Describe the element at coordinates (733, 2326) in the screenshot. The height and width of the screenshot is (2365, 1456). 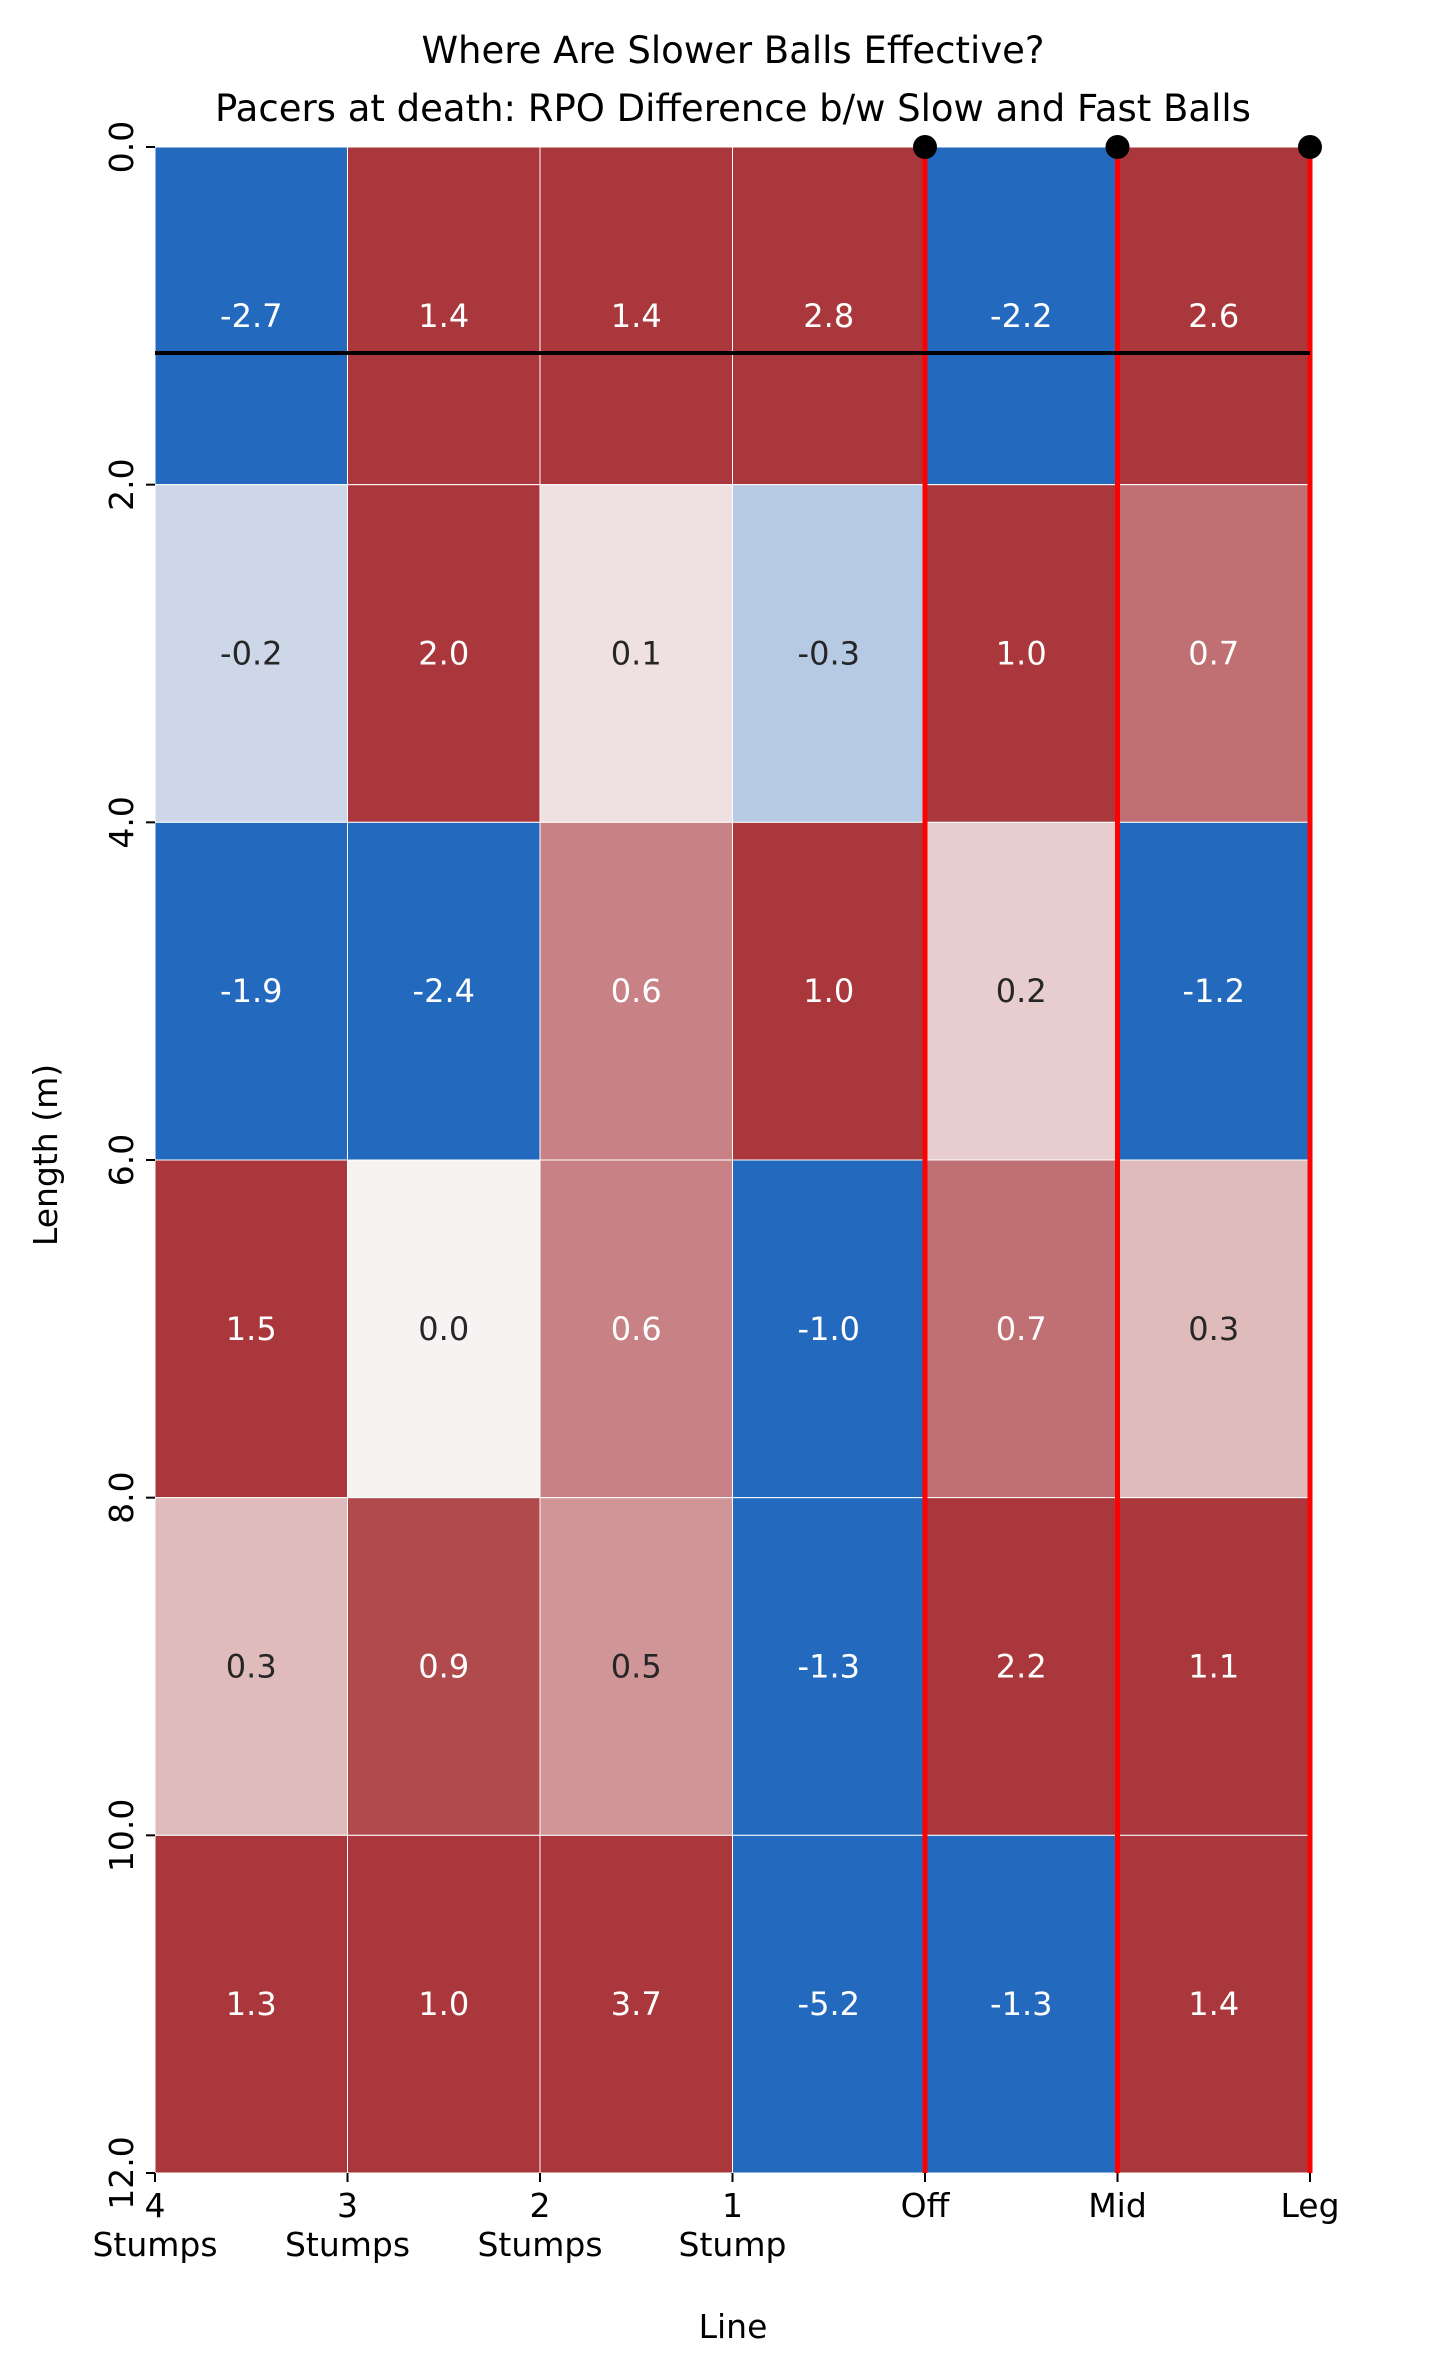
I see `x-axis-label: Line` at that location.